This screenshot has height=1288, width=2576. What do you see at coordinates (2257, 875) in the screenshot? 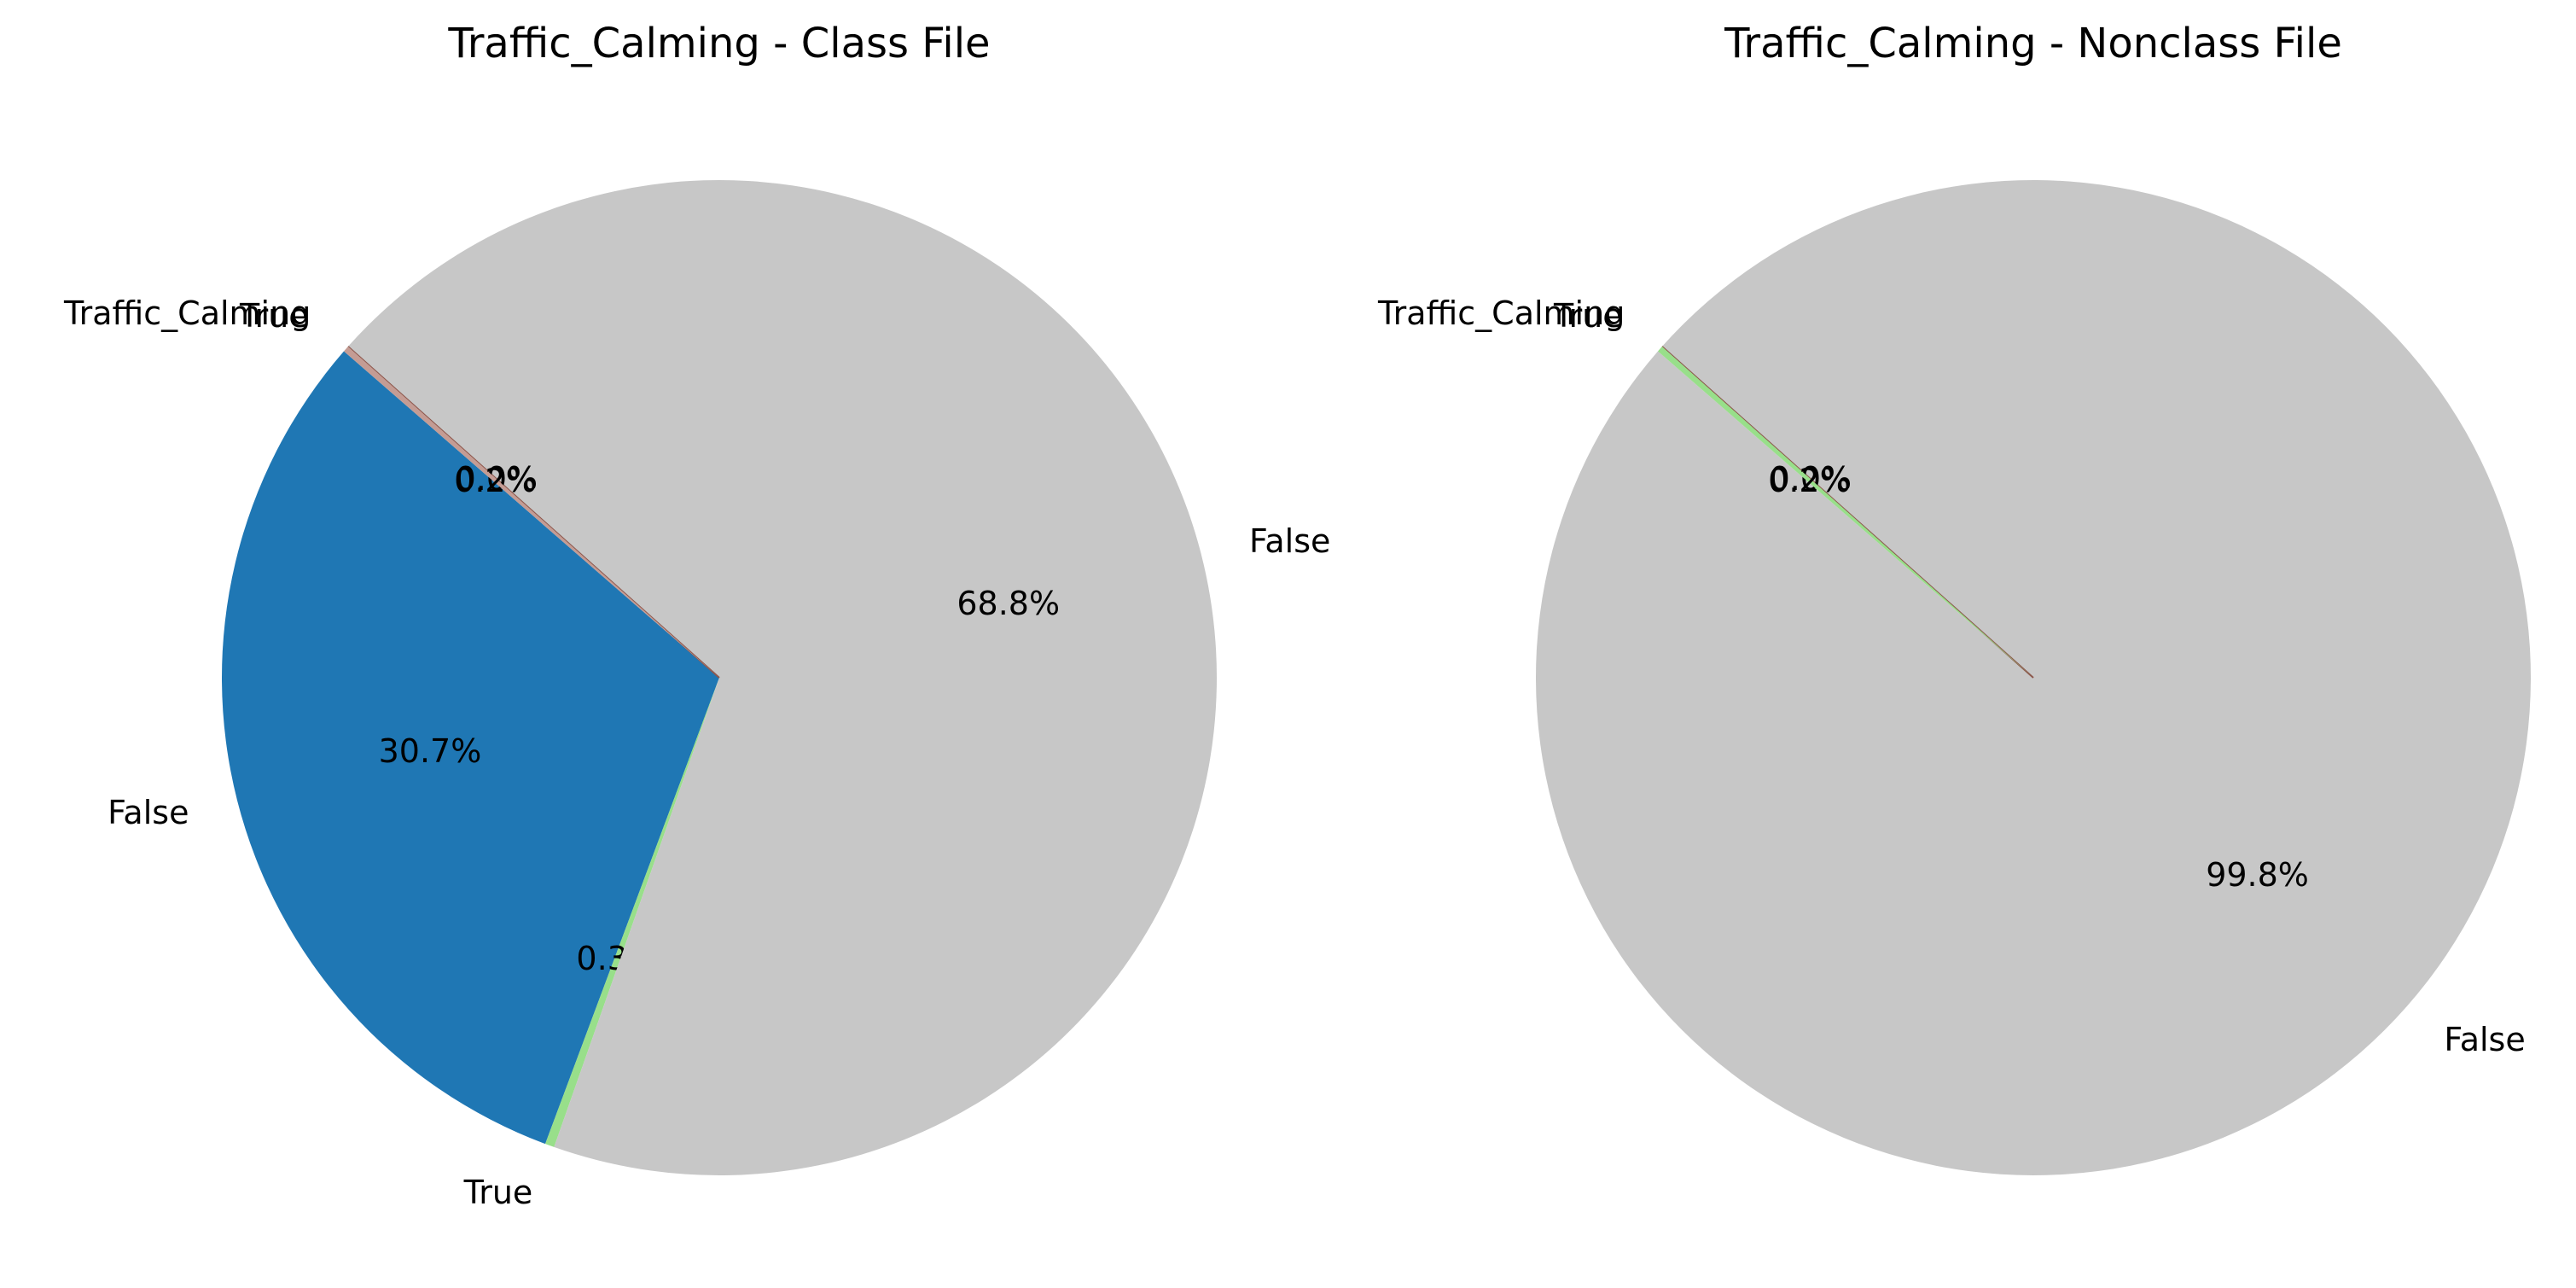
I see `pie-slice-percentage: 99.8%` at bounding box center [2257, 875].